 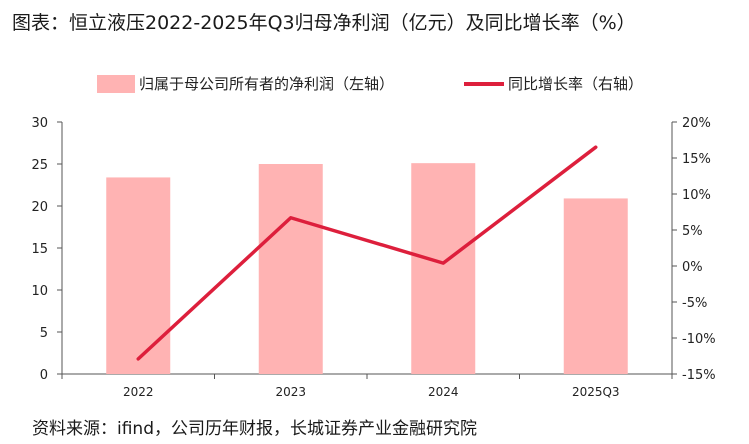 I want to click on y-right-tick-label: 15%, so click(x=696, y=159).